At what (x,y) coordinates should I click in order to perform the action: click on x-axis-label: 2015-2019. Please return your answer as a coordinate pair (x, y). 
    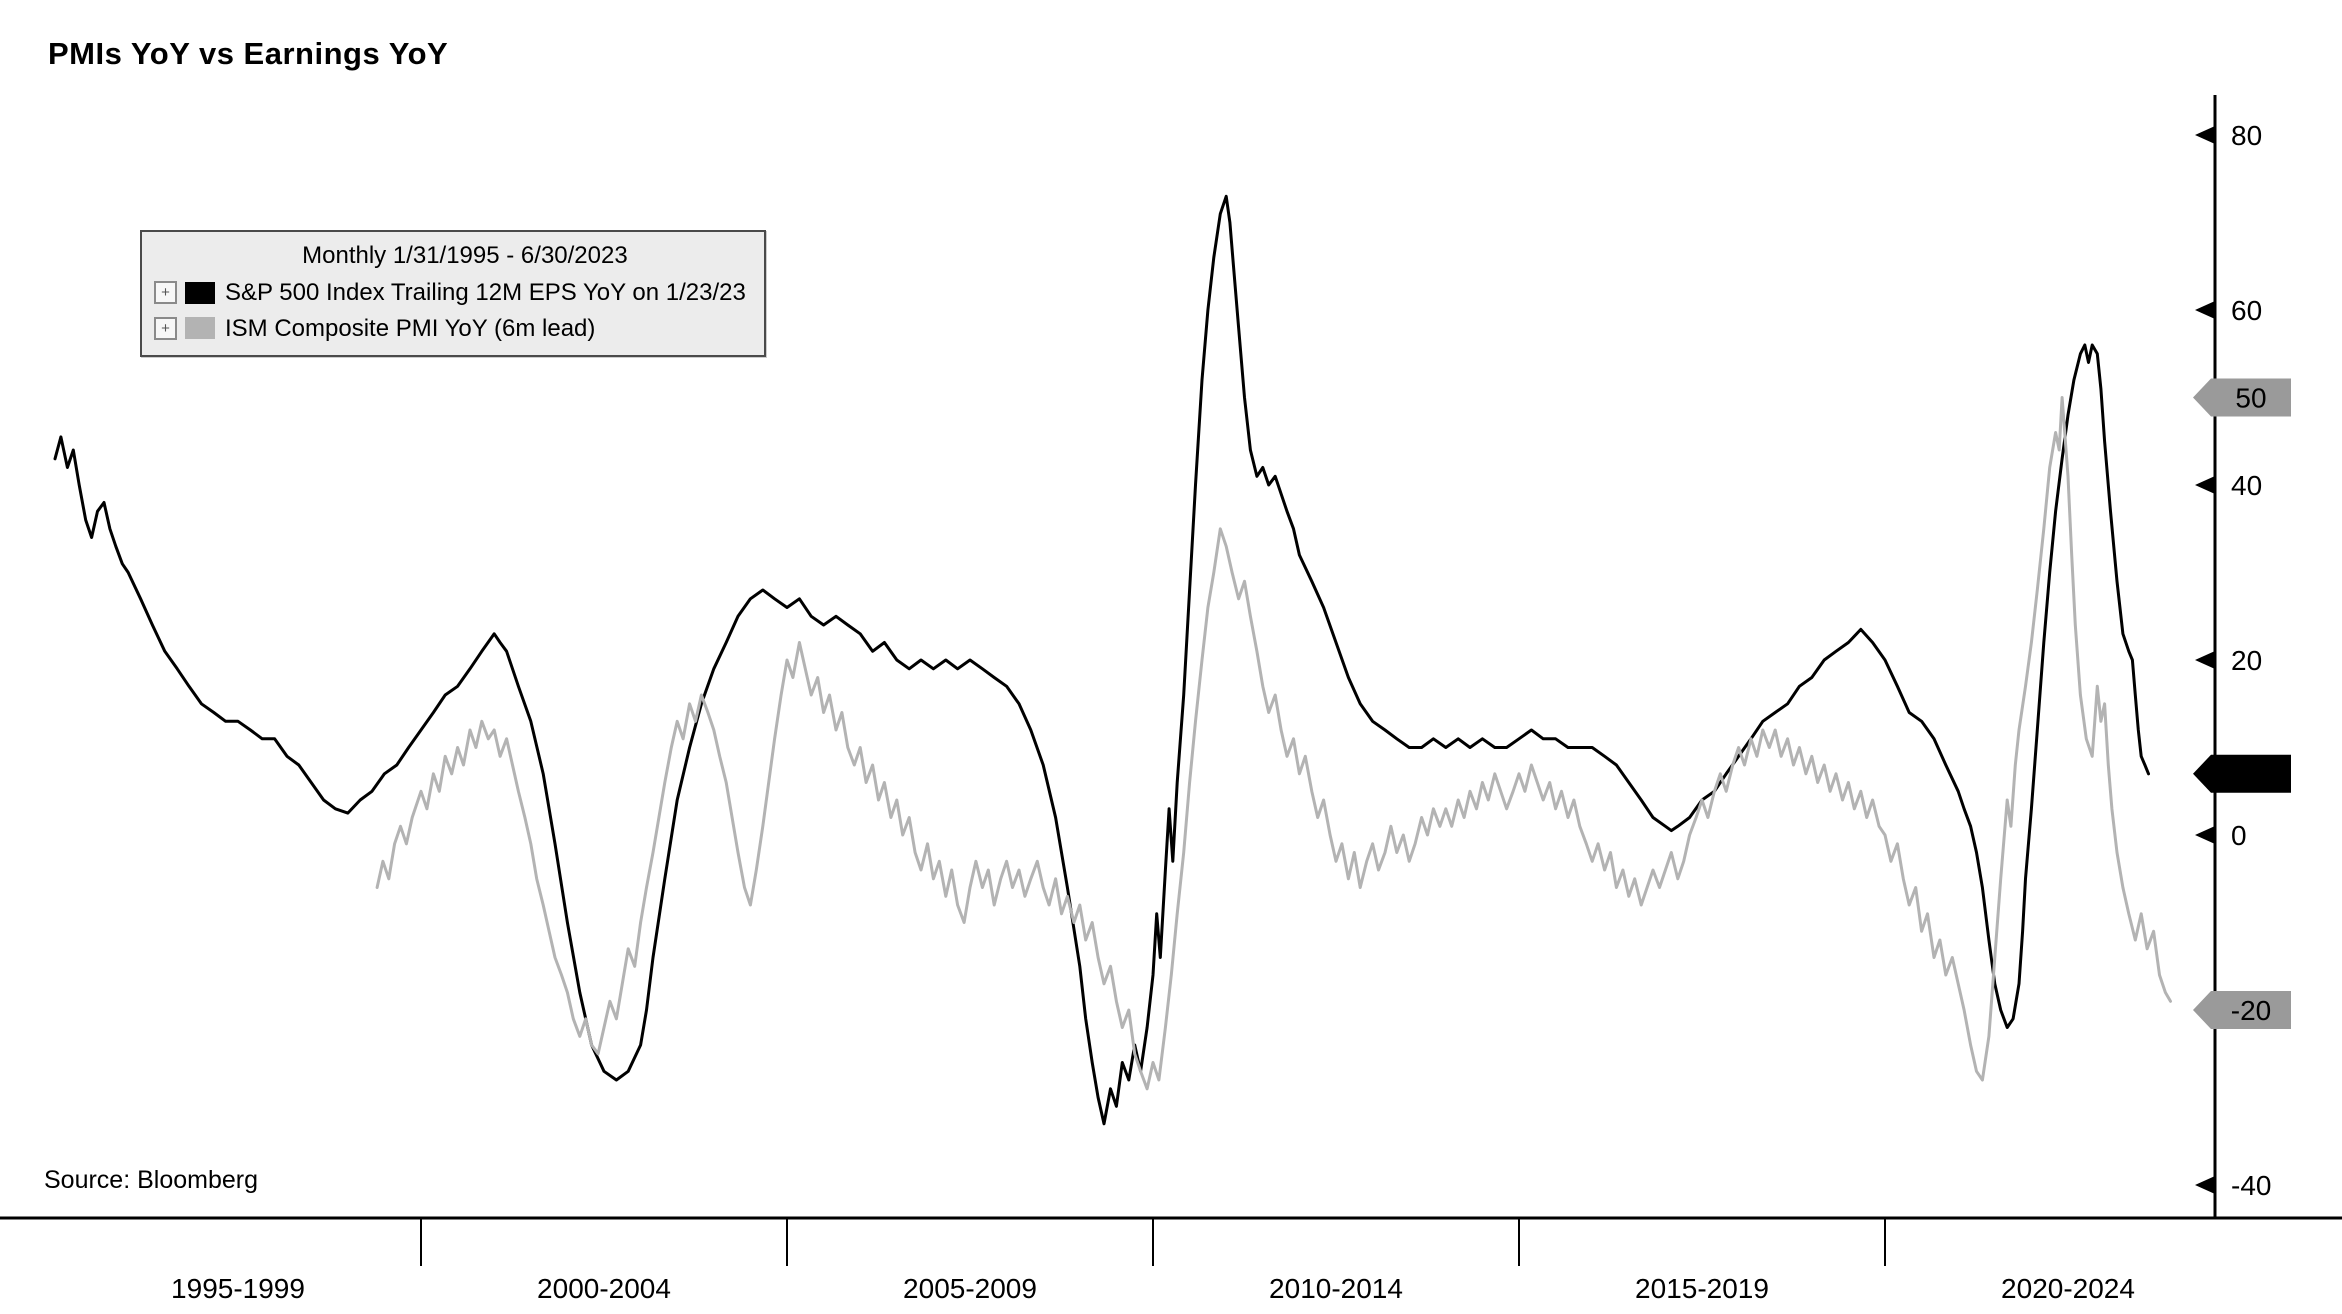
    Looking at the image, I should click on (1702, 1288).